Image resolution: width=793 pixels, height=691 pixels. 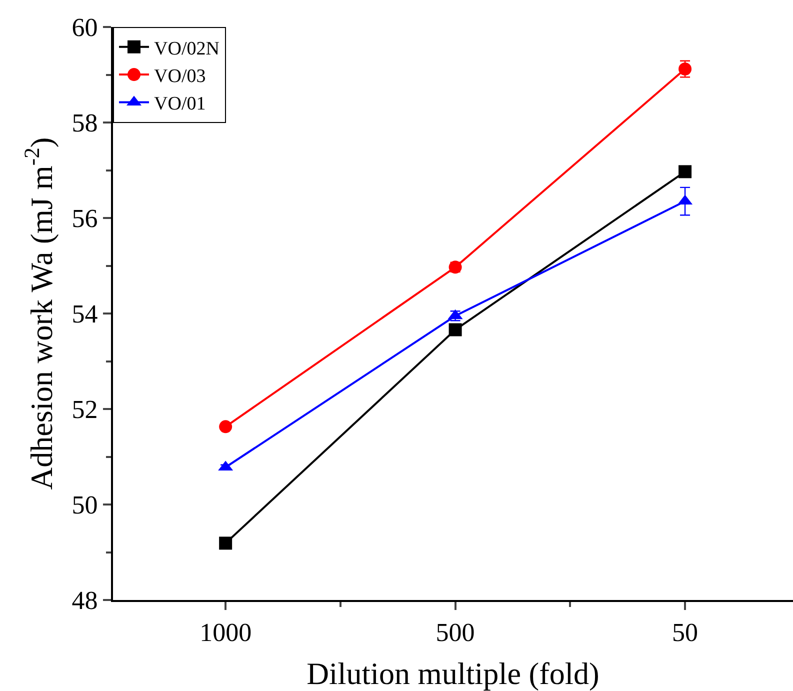 What do you see at coordinates (685, 633) in the screenshot?
I see `x-tick-label: 50` at bounding box center [685, 633].